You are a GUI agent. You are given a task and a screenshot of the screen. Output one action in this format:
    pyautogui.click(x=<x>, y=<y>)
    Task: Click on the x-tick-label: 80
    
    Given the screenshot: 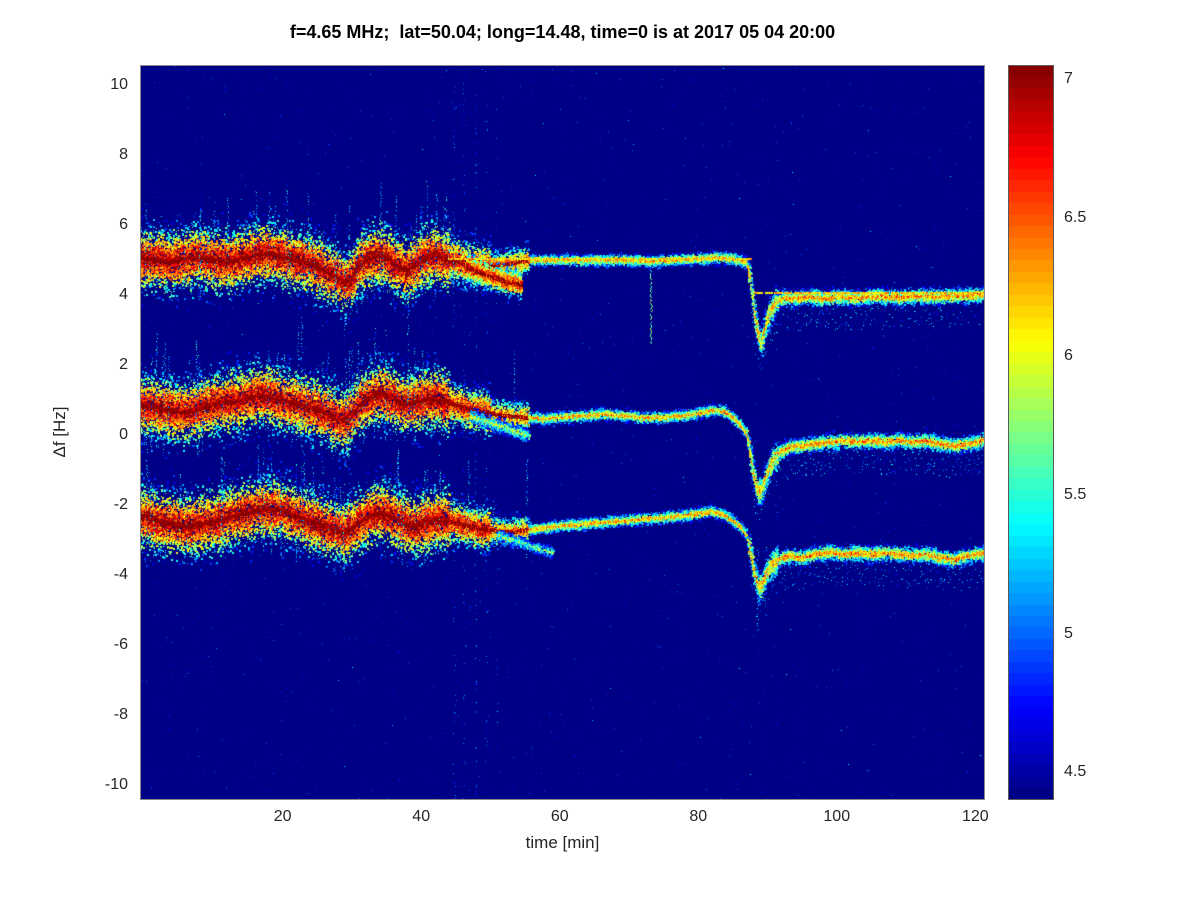 What is the action you would take?
    pyautogui.click(x=698, y=816)
    